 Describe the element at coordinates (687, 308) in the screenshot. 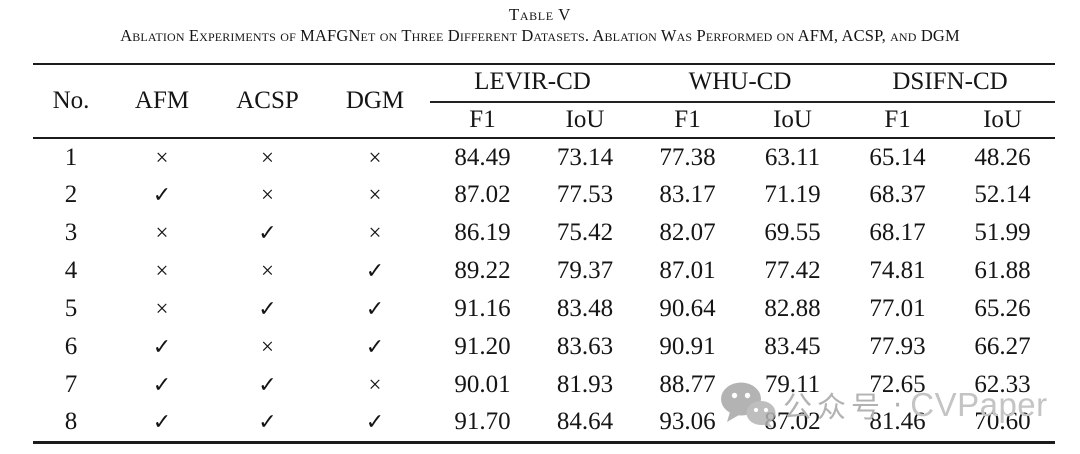

I see `metric-value-cell: 90.64` at that location.